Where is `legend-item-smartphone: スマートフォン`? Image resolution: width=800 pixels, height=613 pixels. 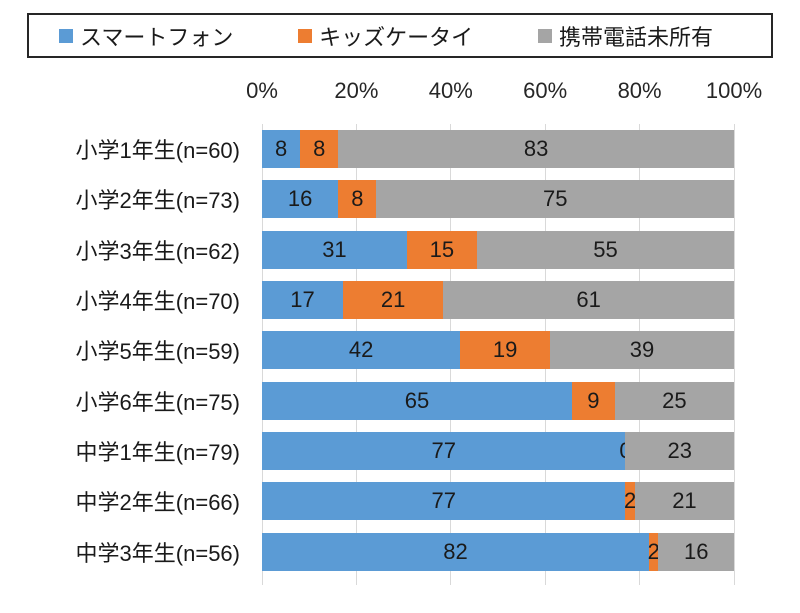
legend-item-smartphone: スマートフォン is located at coordinates (146, 36).